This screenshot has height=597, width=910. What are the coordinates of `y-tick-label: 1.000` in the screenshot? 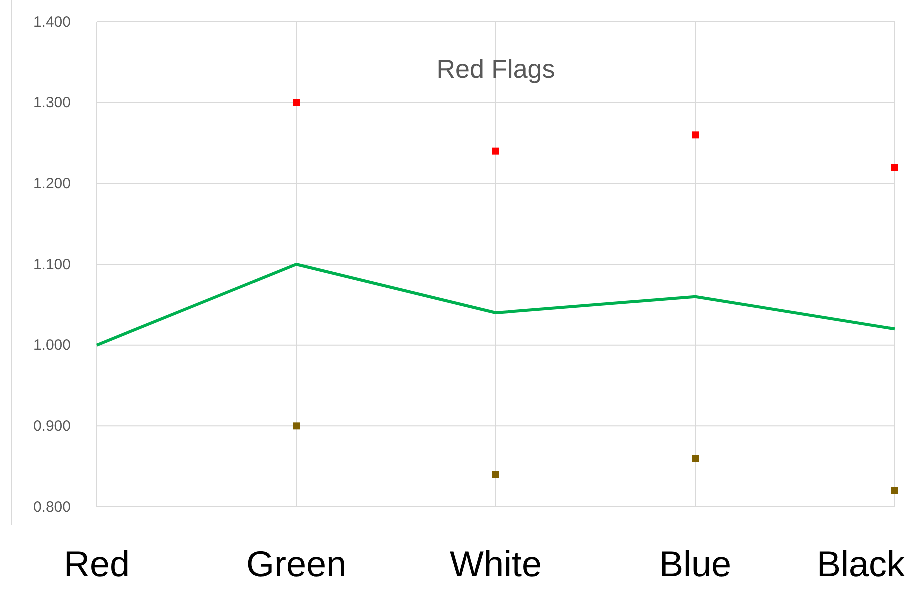 It's located at (52, 345).